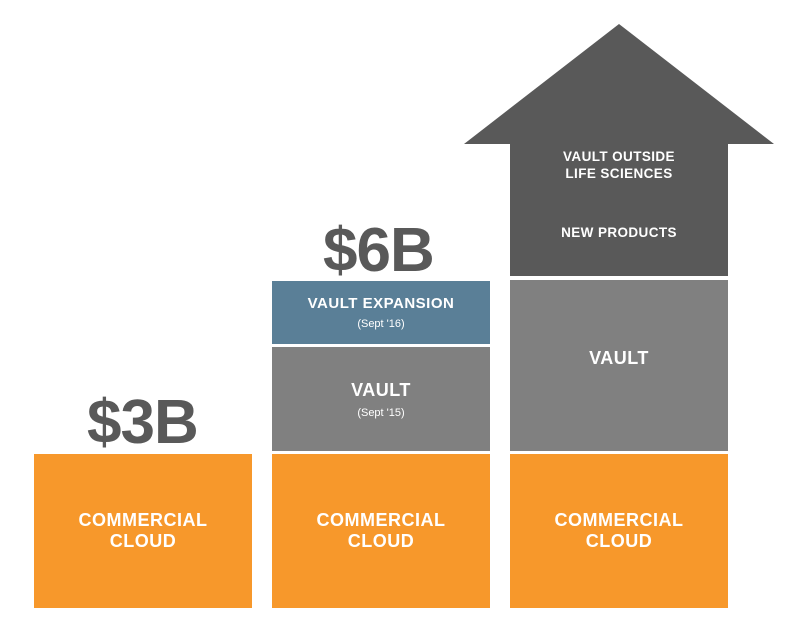 This screenshot has height=639, width=788. What do you see at coordinates (619, 165) in the screenshot?
I see `arrow-label-vault-outside-life-sciences: VAULT OUTSIDE LIFE SCIENCES` at bounding box center [619, 165].